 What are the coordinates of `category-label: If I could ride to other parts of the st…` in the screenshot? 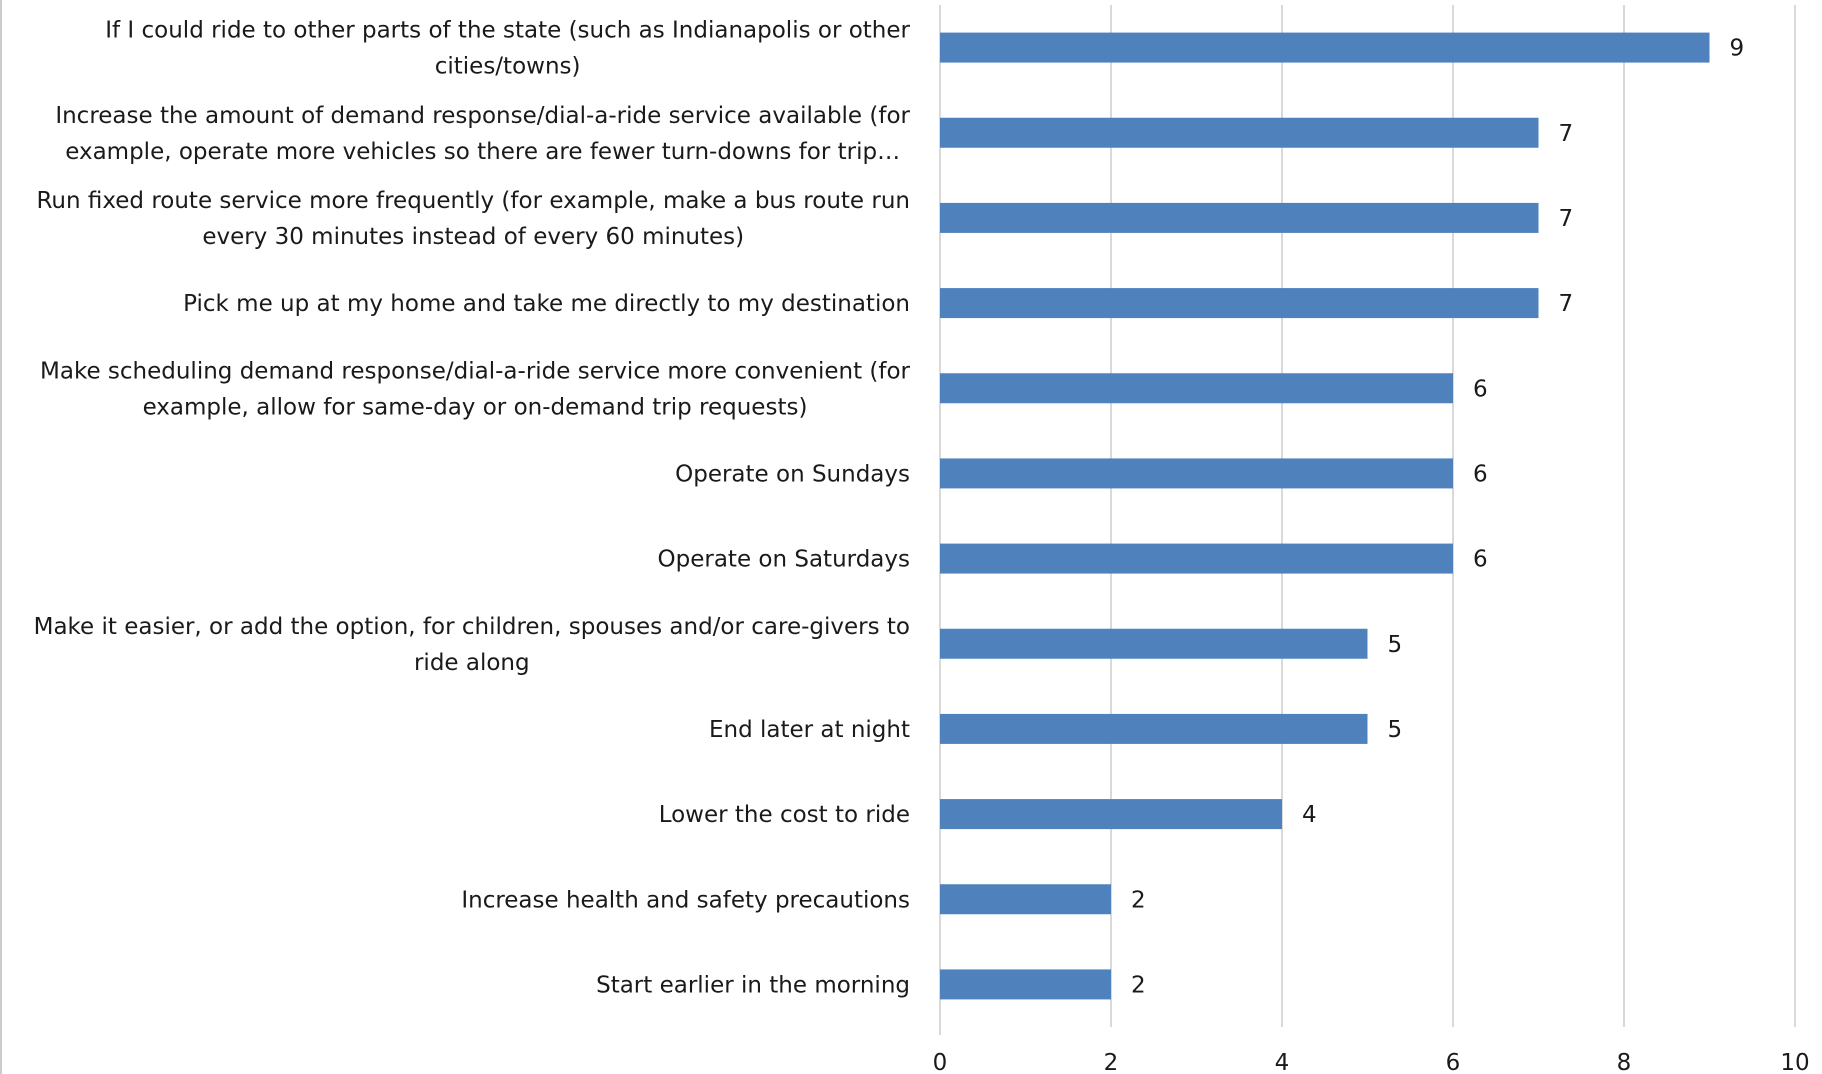 It's located at (507, 49).